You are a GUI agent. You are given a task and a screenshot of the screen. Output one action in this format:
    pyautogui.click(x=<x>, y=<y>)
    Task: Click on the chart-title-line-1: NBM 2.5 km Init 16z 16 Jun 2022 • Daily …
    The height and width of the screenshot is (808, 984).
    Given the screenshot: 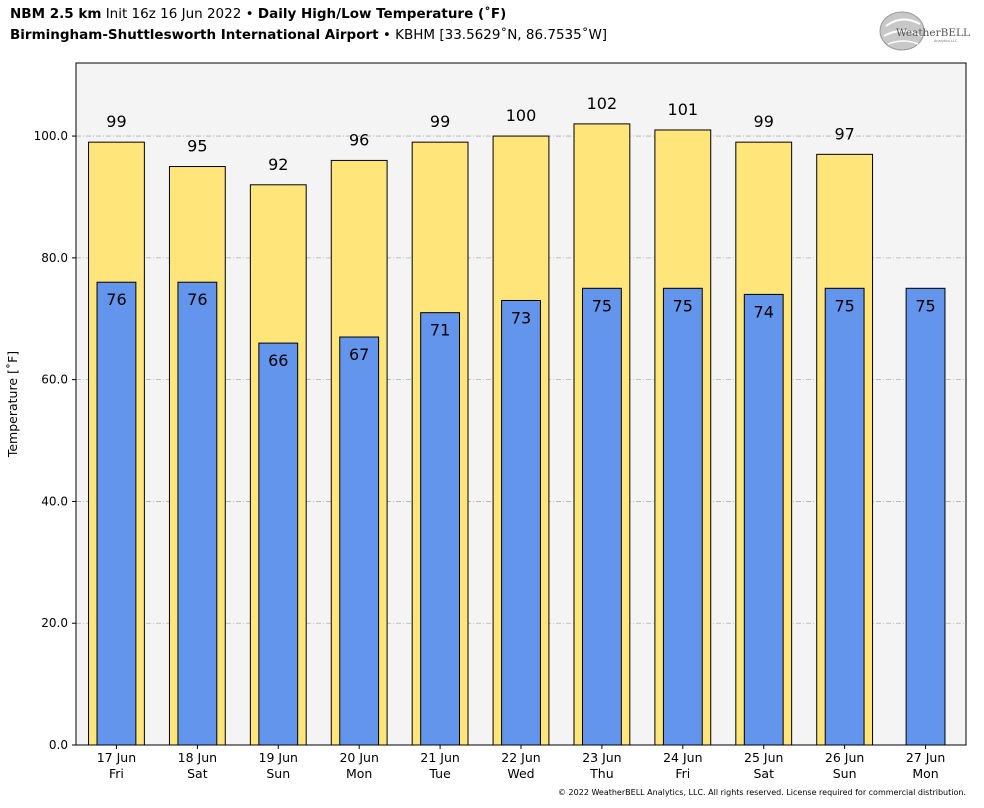 What is the action you would take?
    pyautogui.click(x=258, y=14)
    